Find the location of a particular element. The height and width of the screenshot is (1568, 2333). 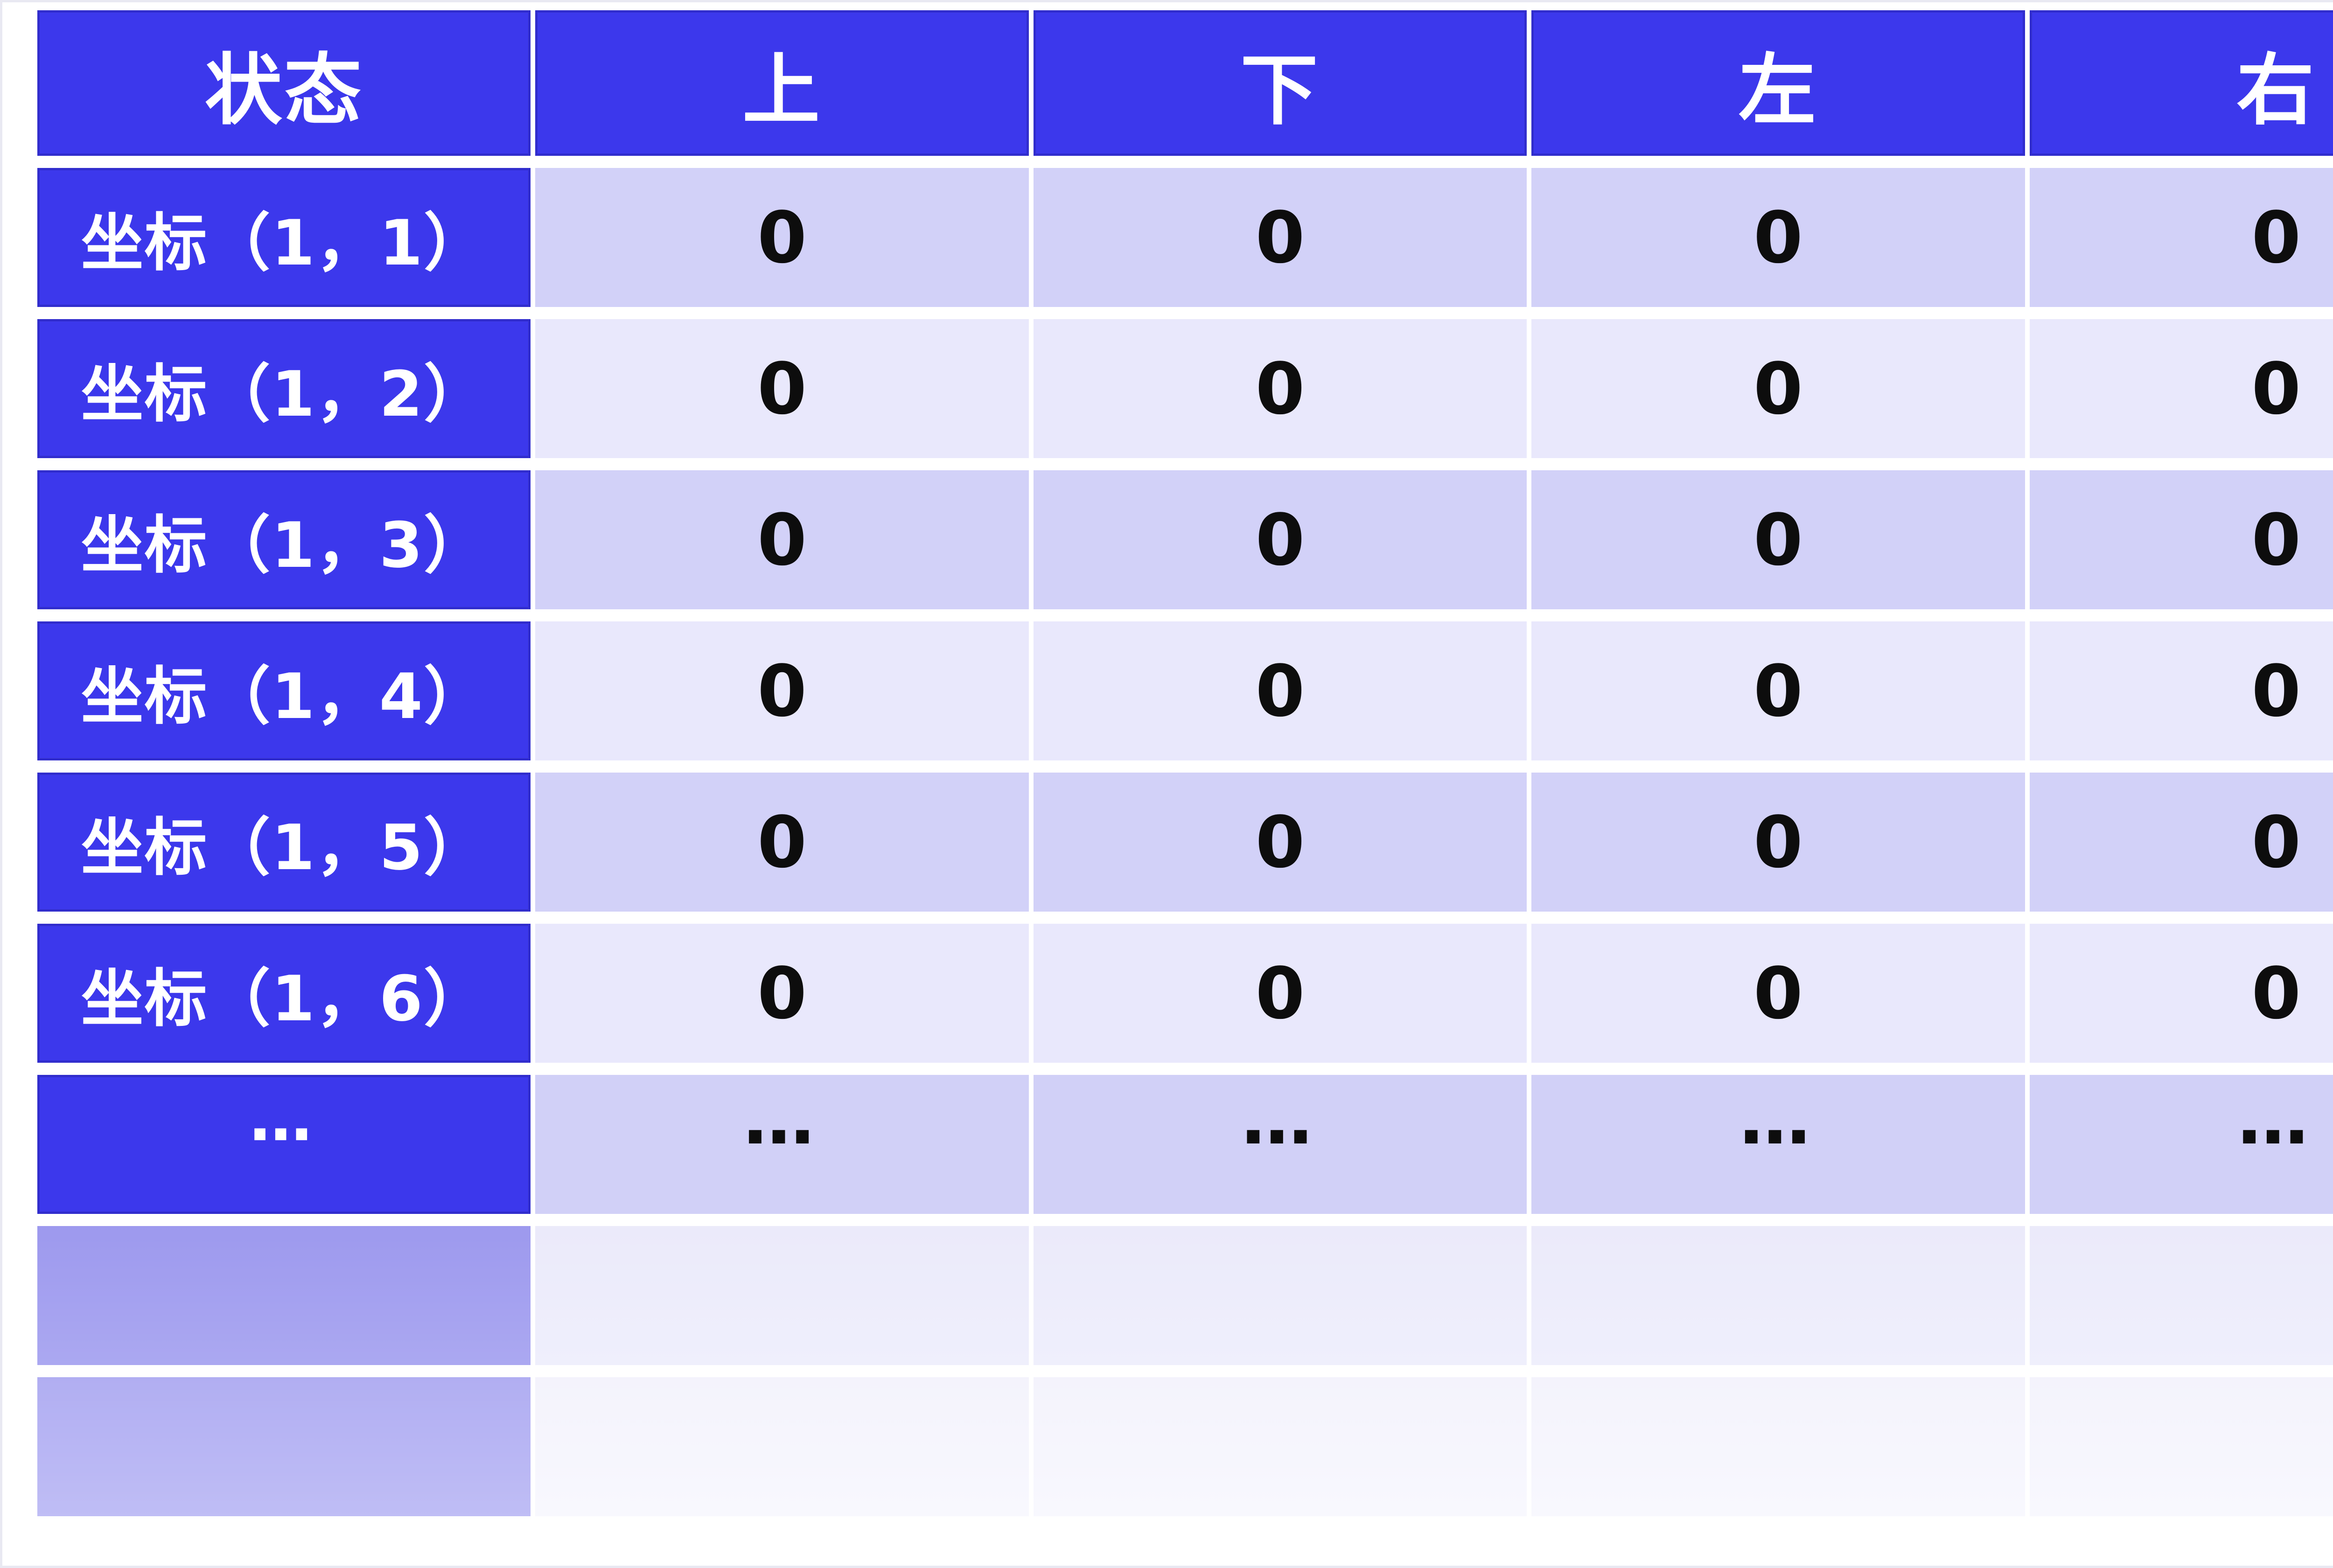

row-label-cell: 坐标（1，1） is located at coordinates (284, 237).